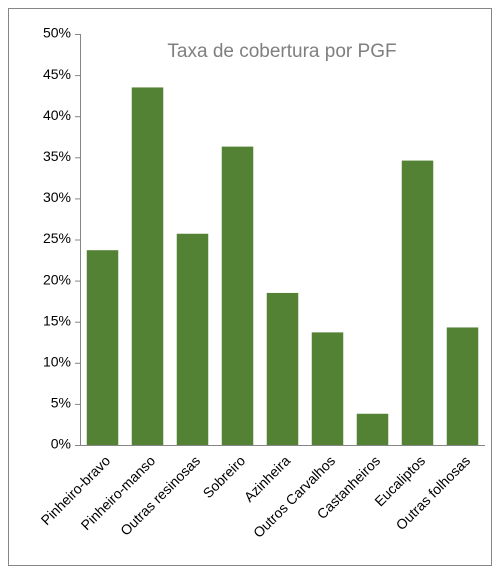  I want to click on y-tick-label: 40%, so click(57, 115).